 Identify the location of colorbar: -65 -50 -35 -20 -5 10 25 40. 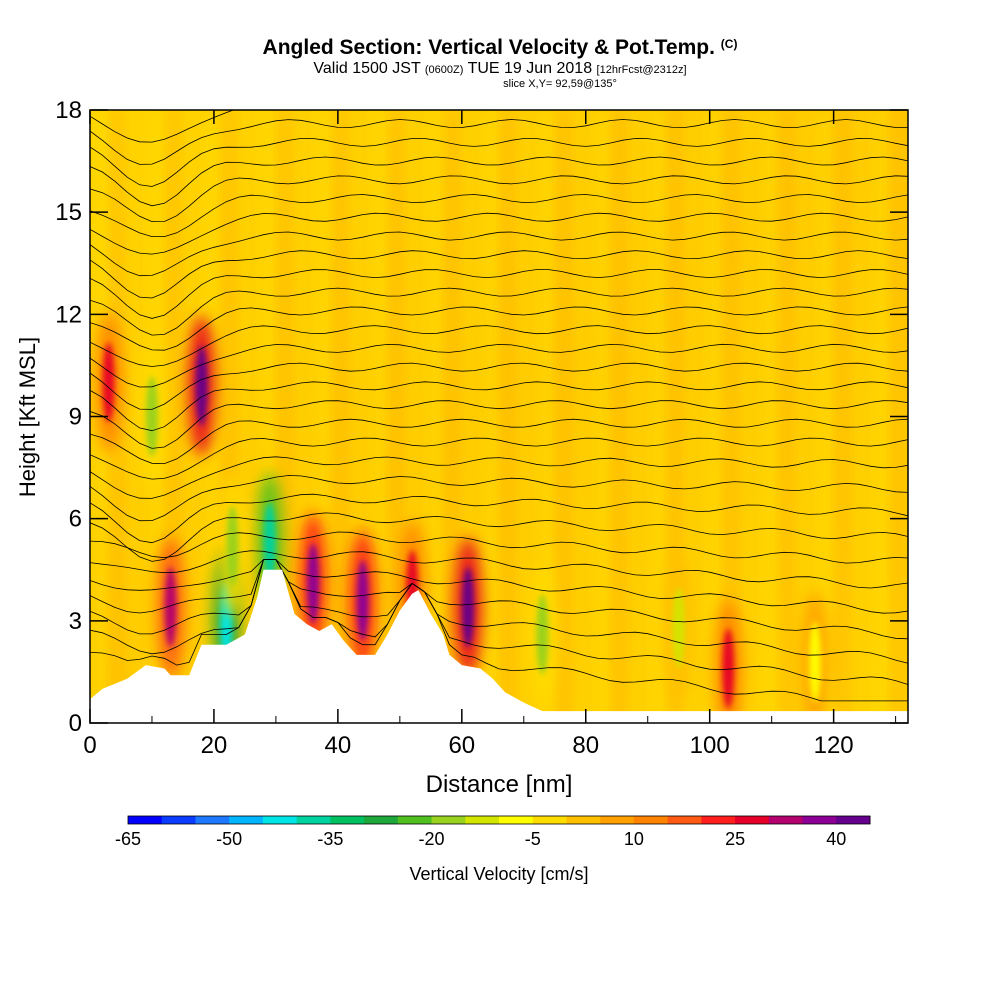
(493, 832).